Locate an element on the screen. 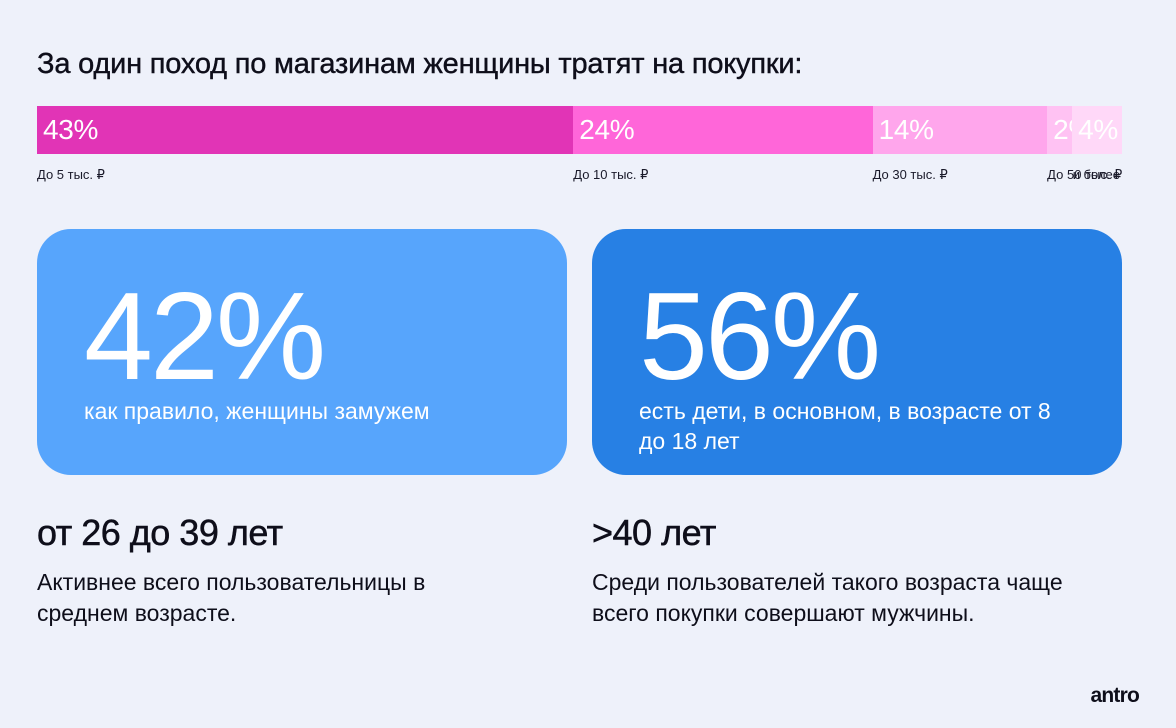 The image size is (1176, 728). stat-value: 56% is located at coordinates (760, 337).